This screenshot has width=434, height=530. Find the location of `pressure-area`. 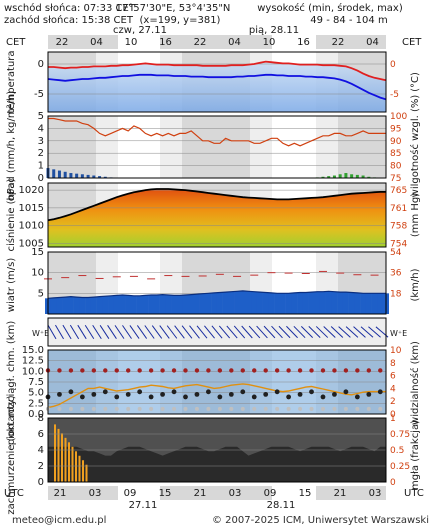

pressure-area is located at coordinates (217, 218).